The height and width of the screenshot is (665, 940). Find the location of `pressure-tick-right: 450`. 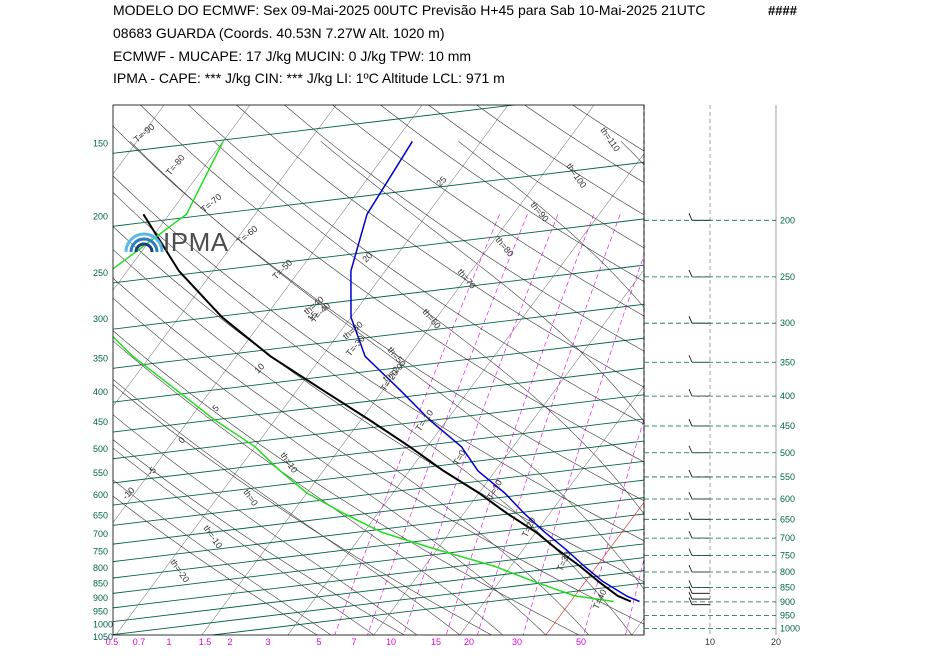

pressure-tick-right: 450 is located at coordinates (787, 426).